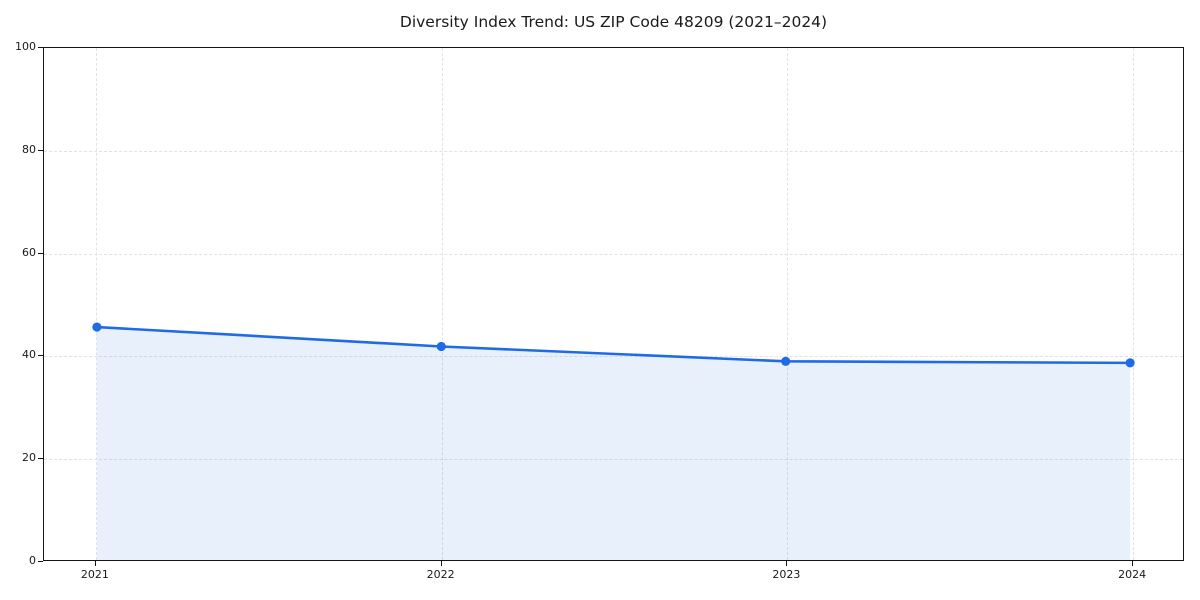  I want to click on x-tick-label: 2022, so click(440, 574).